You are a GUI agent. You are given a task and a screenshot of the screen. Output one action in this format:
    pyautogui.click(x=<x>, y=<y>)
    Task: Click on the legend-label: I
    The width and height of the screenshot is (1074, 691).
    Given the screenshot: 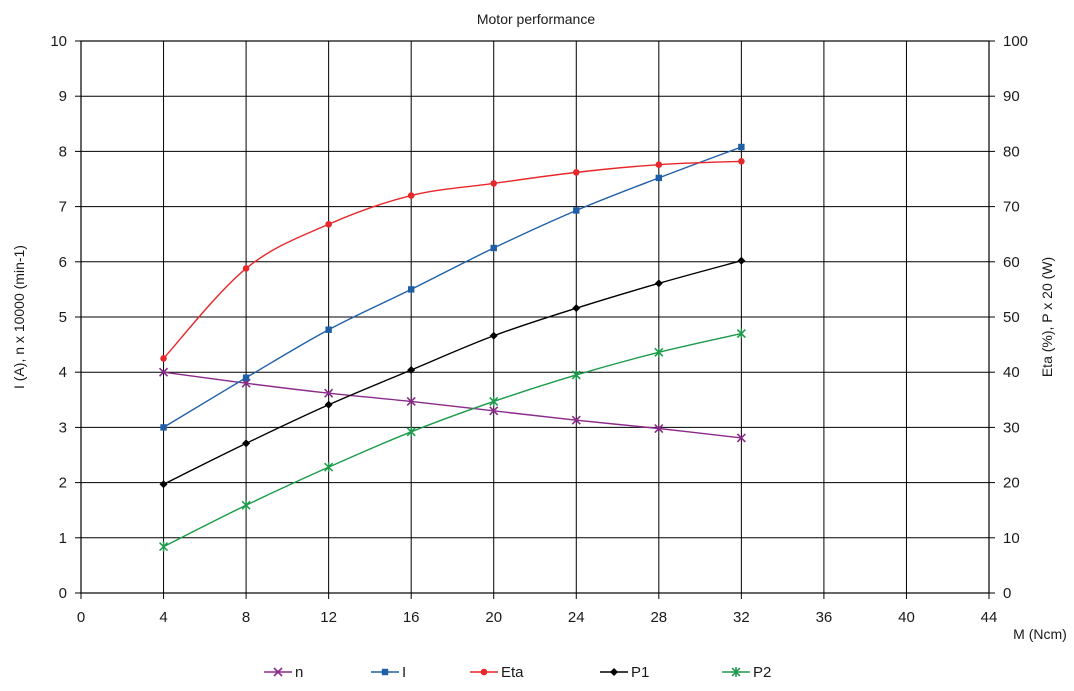 What is the action you would take?
    pyautogui.click(x=404, y=672)
    